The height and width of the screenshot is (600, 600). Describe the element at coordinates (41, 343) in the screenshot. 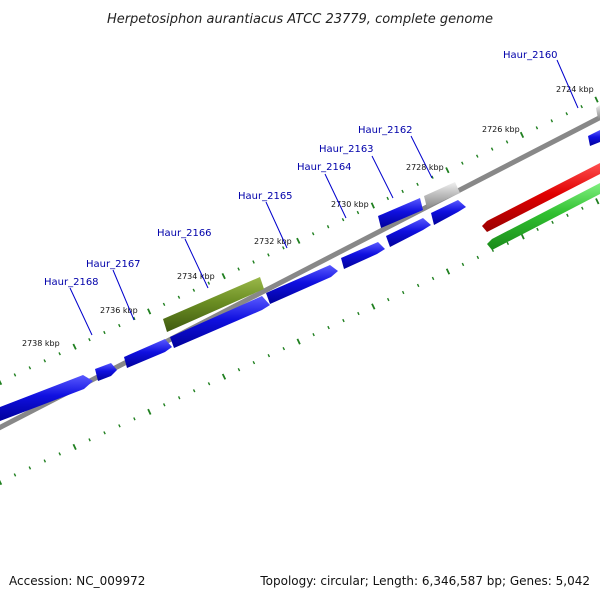

I see `kbp-label: 2738 kbp` at that location.